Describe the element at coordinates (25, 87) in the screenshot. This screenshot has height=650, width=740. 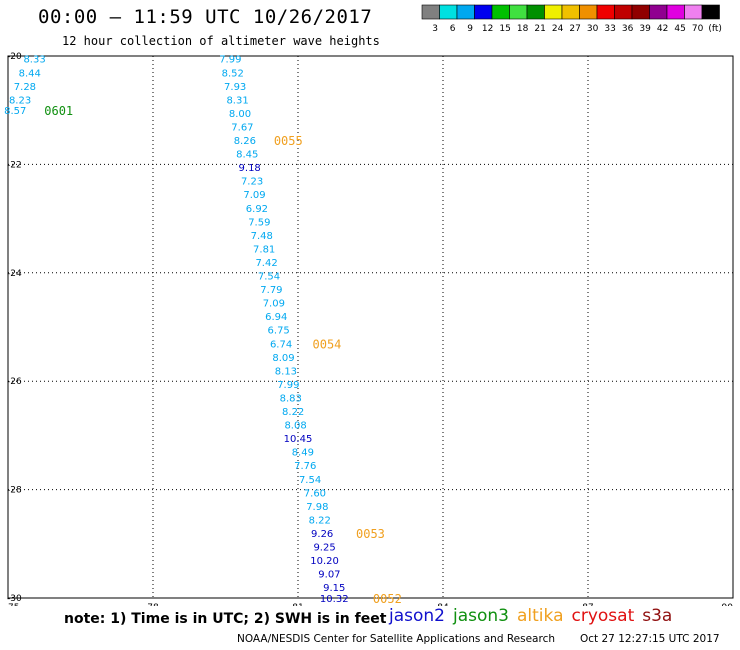
I see `data-point-label: 7.28` at that location.